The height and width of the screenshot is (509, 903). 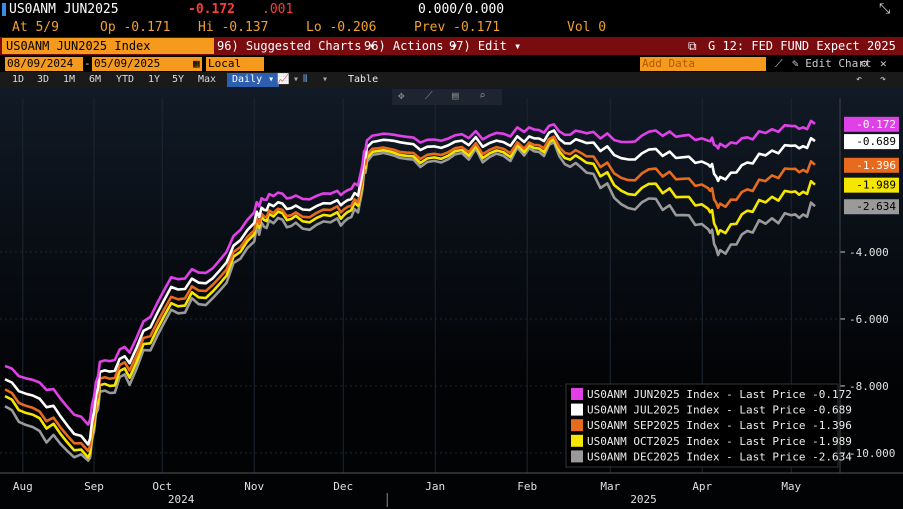 What do you see at coordinates (876, 206) in the screenshot?
I see `last-value-label: -2.634` at bounding box center [876, 206].